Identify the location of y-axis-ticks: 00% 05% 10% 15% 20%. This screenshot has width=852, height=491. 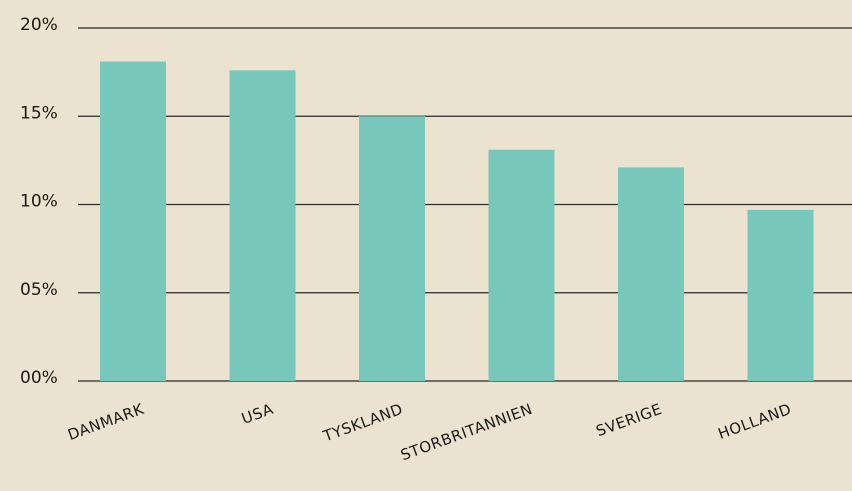
(39, 201).